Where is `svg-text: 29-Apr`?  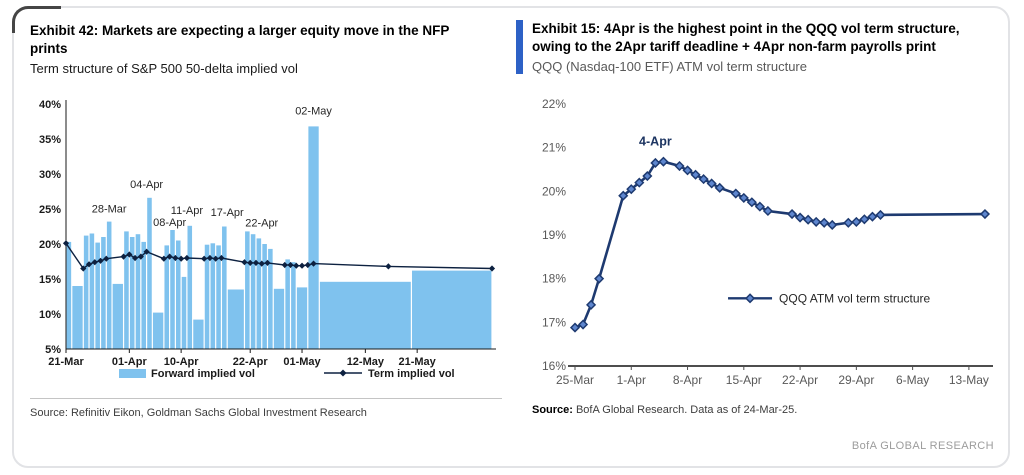 svg-text: 29-Apr is located at coordinates (856, 380).